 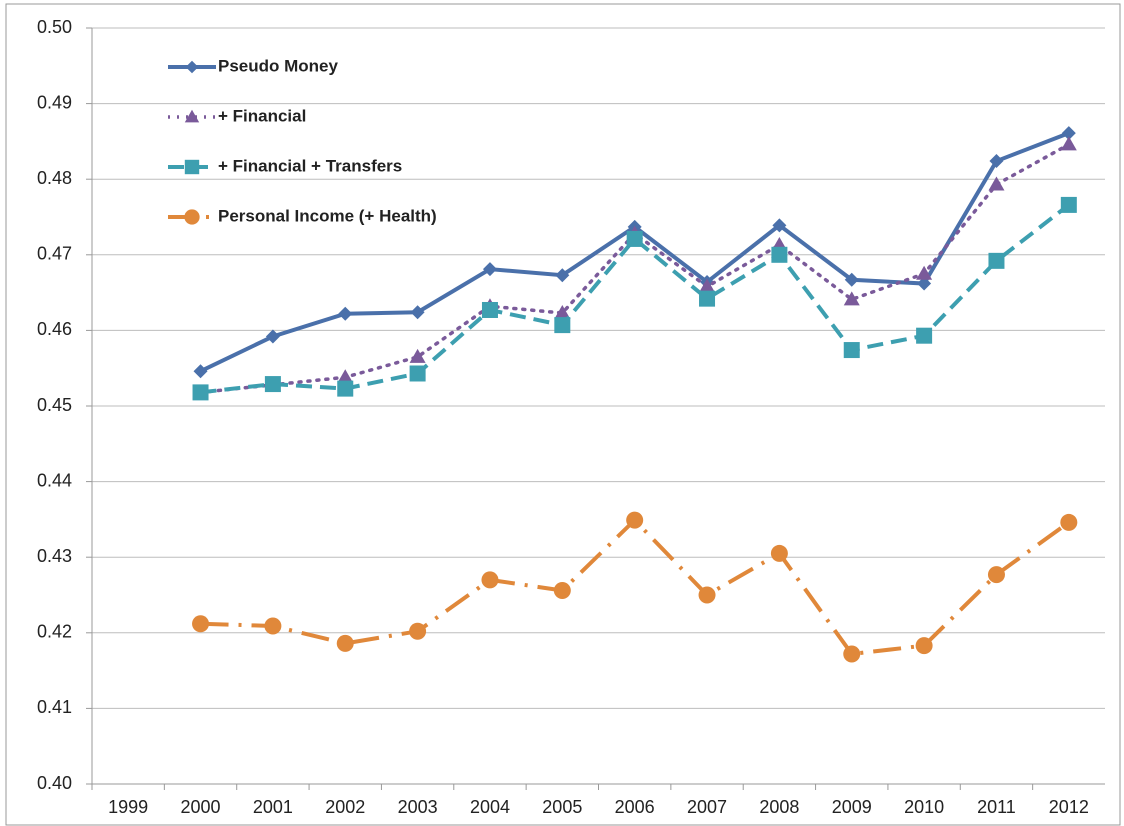 I want to click on legend-label: Pseudo Money, so click(x=278, y=65).